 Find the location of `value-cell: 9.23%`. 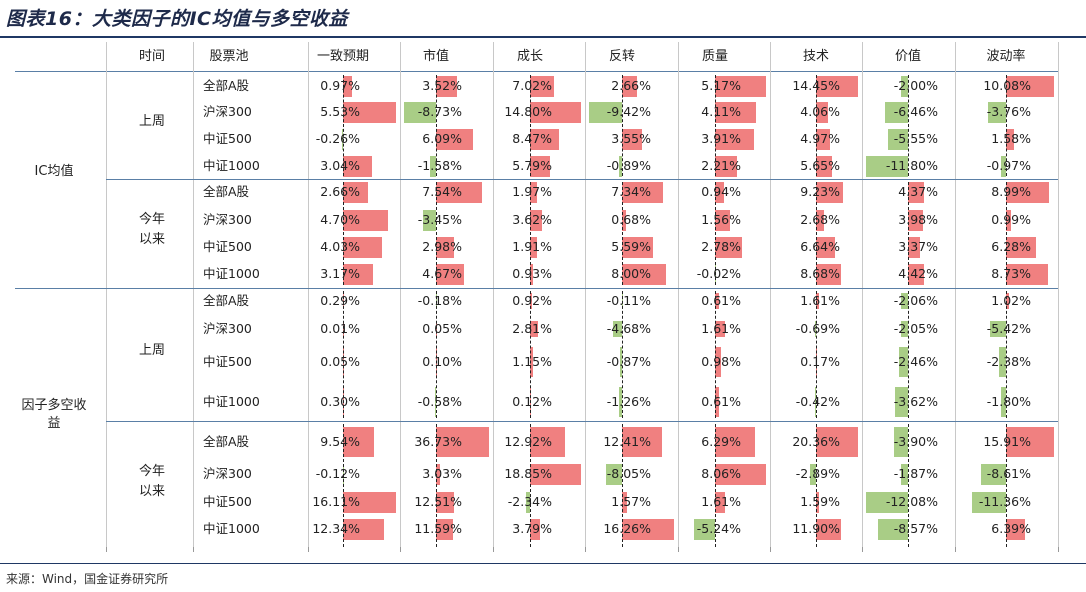

value-cell: 9.23% is located at coordinates (820, 191).